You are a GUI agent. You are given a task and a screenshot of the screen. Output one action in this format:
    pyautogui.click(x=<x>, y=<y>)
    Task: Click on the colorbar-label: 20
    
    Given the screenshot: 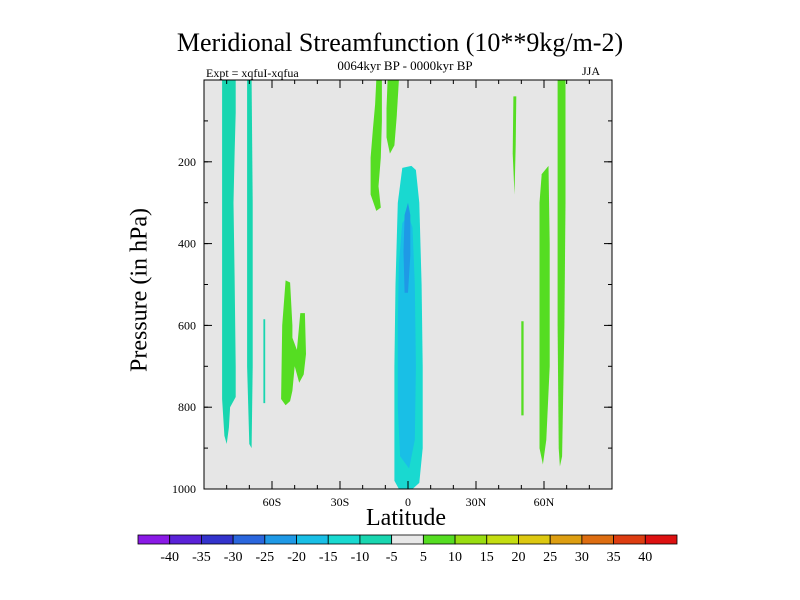 What is the action you would take?
    pyautogui.click(x=518, y=557)
    